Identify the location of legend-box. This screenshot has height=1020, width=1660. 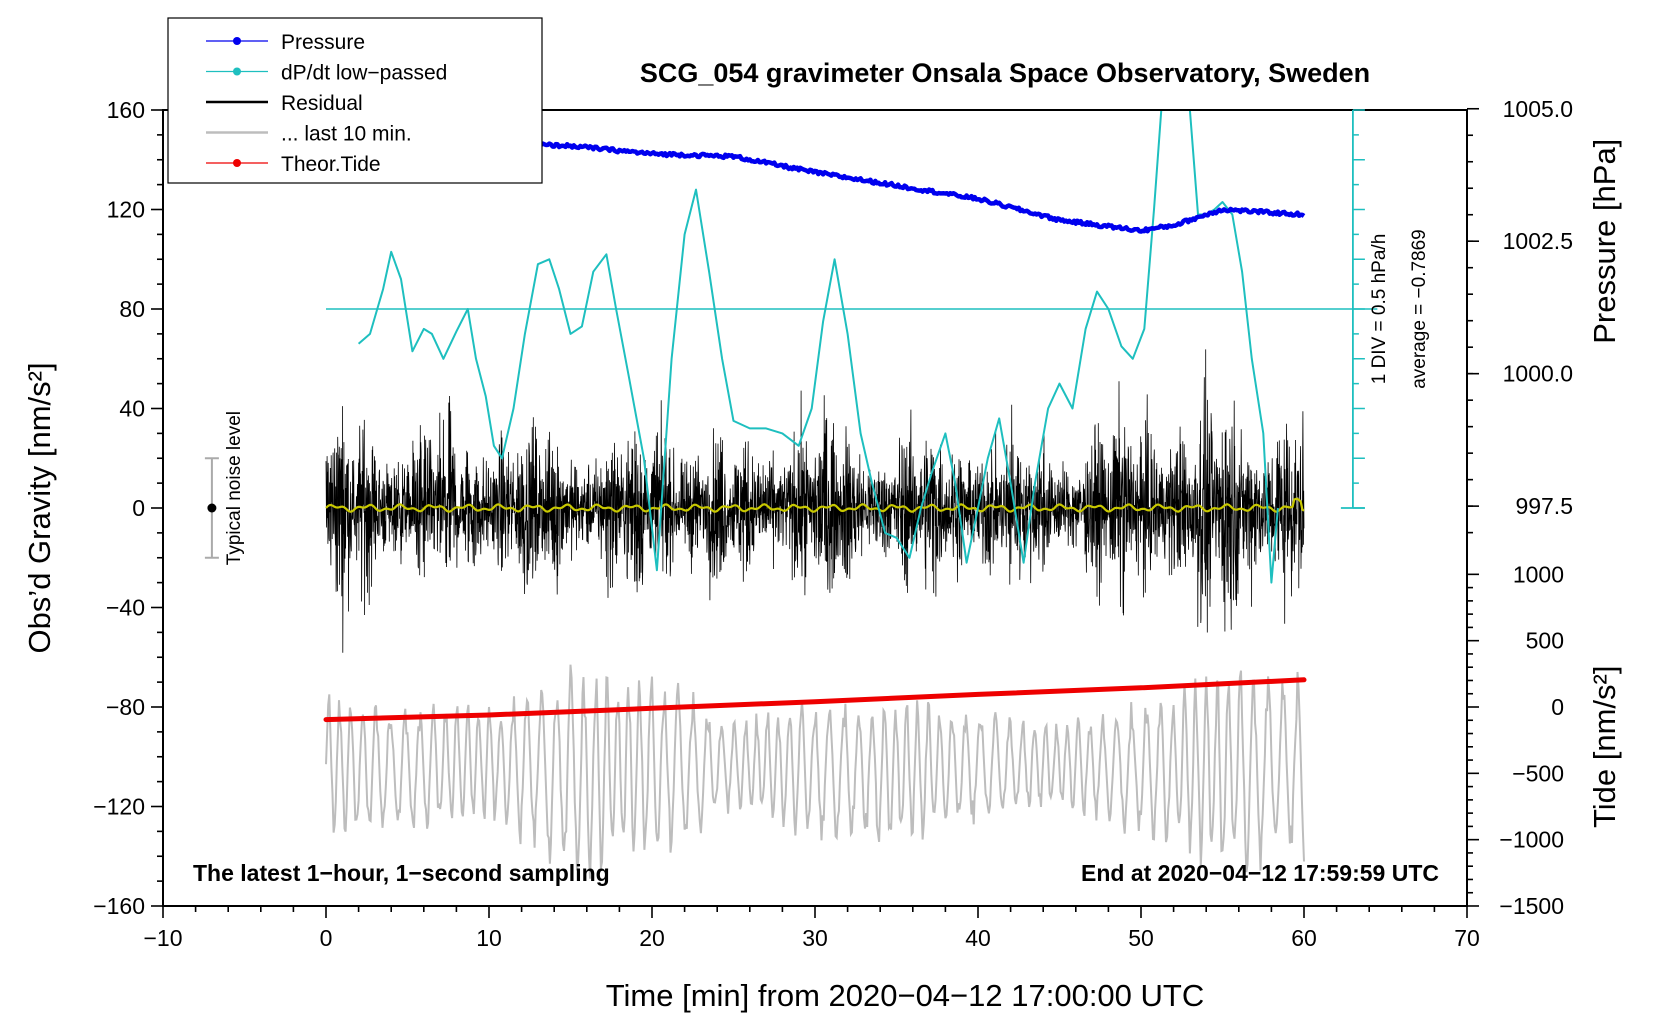
(355, 100).